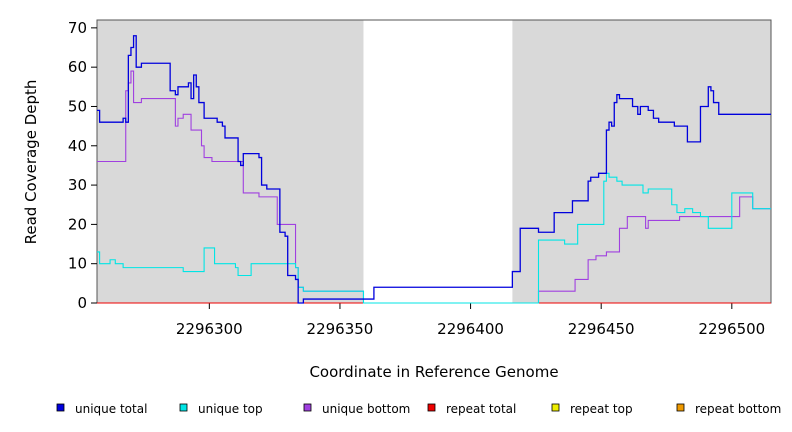 This screenshot has height=432, width=792. What do you see at coordinates (680, 407) in the screenshot?
I see `legend-swatch-repeat-bottom` at bounding box center [680, 407].